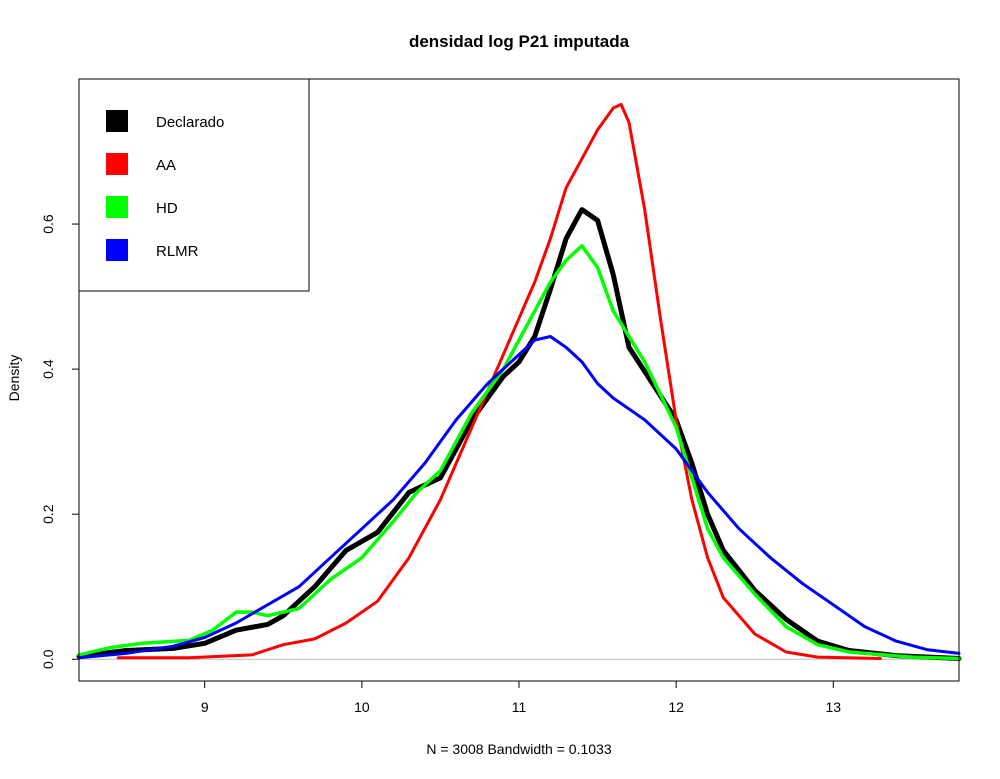 The image size is (1000, 779). I want to click on x-axis-label: N = 3008 Bandwidth = 0.1033, so click(518, 749).